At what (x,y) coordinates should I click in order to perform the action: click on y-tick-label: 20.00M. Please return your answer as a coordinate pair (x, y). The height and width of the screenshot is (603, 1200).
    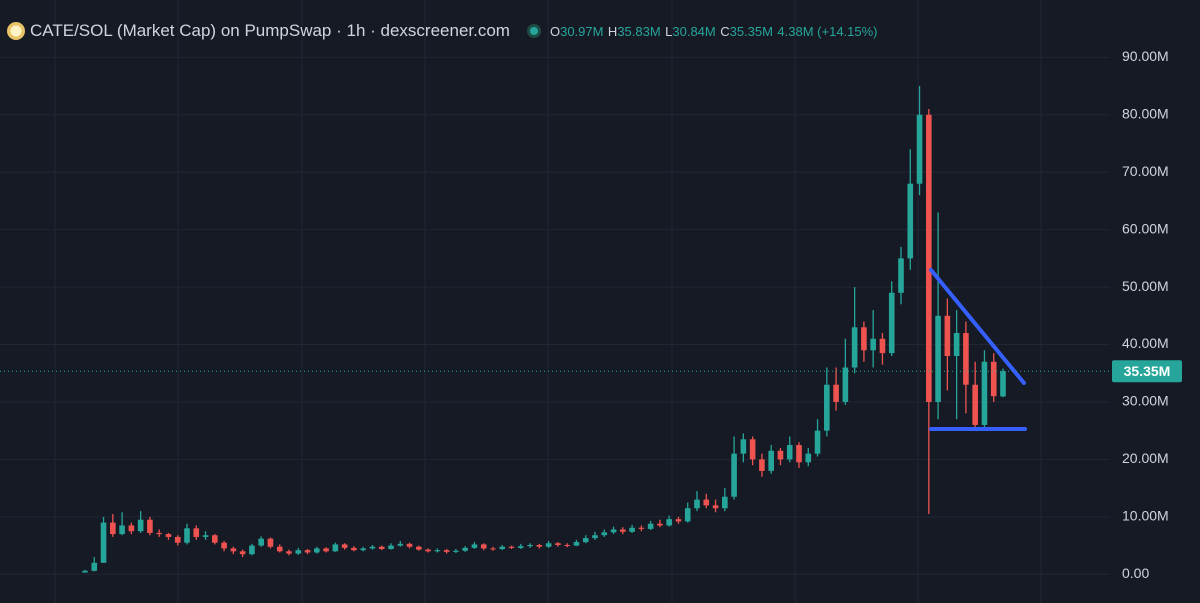
    Looking at the image, I should click on (1145, 458).